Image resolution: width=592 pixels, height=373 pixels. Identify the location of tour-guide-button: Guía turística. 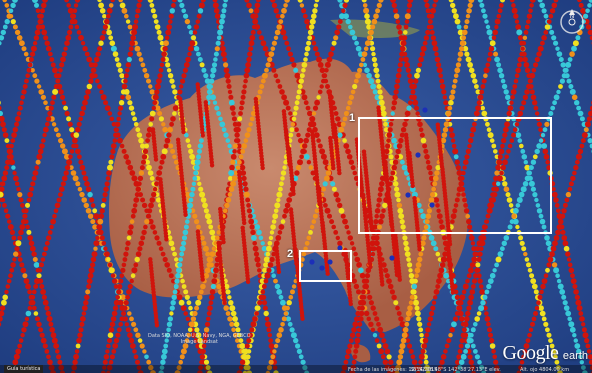
(24, 369).